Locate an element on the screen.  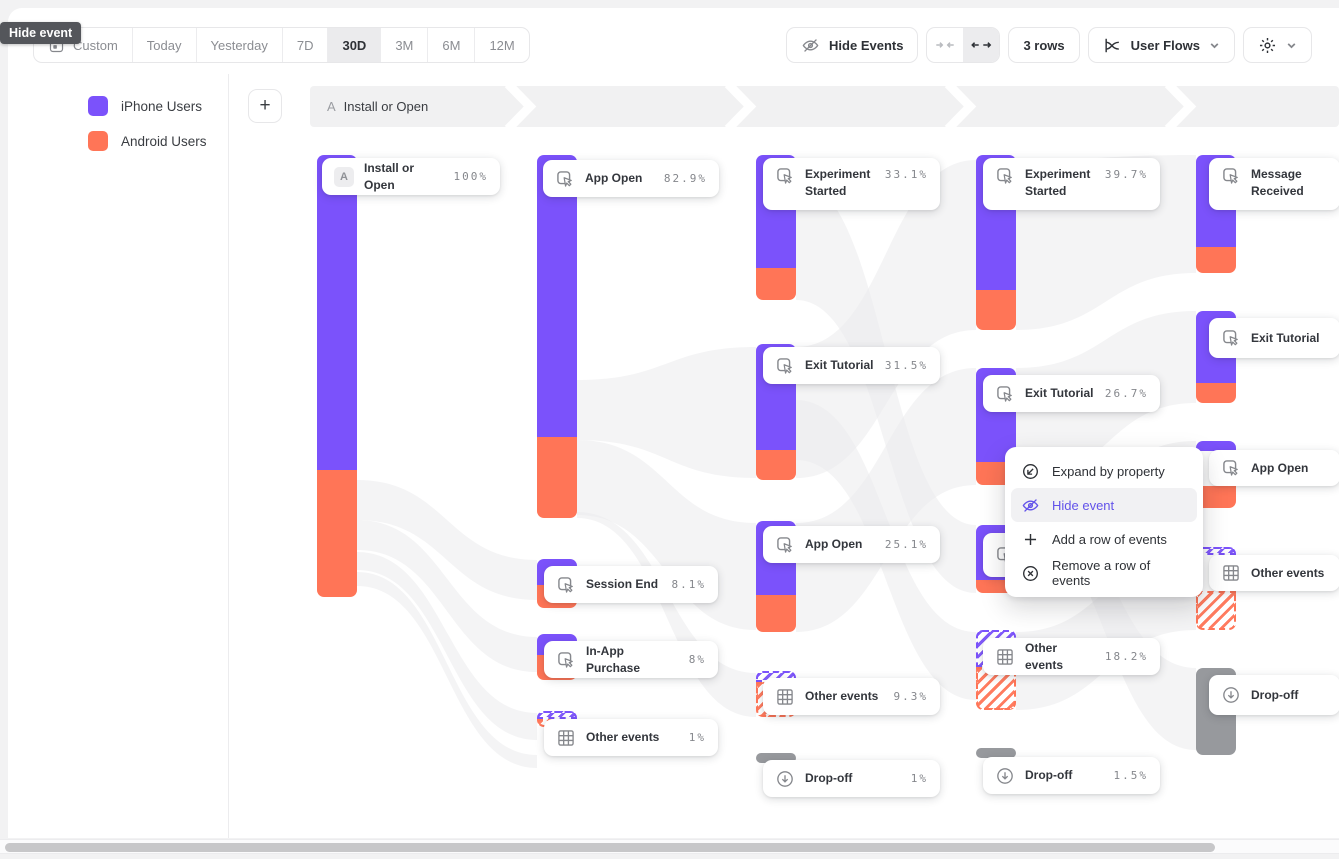
horizontal-scrollbar is located at coordinates (669, 846).